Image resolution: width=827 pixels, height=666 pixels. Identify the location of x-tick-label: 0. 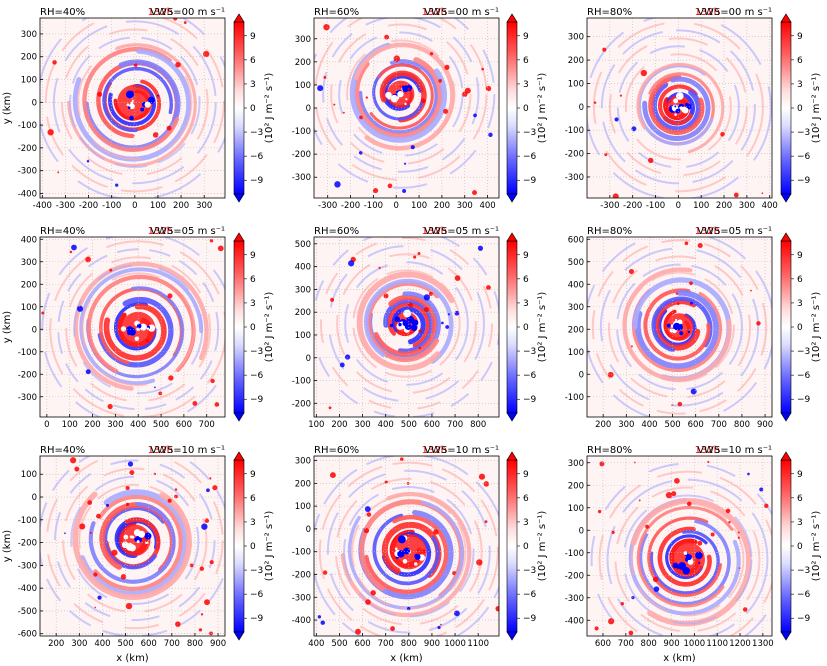
(396, 206).